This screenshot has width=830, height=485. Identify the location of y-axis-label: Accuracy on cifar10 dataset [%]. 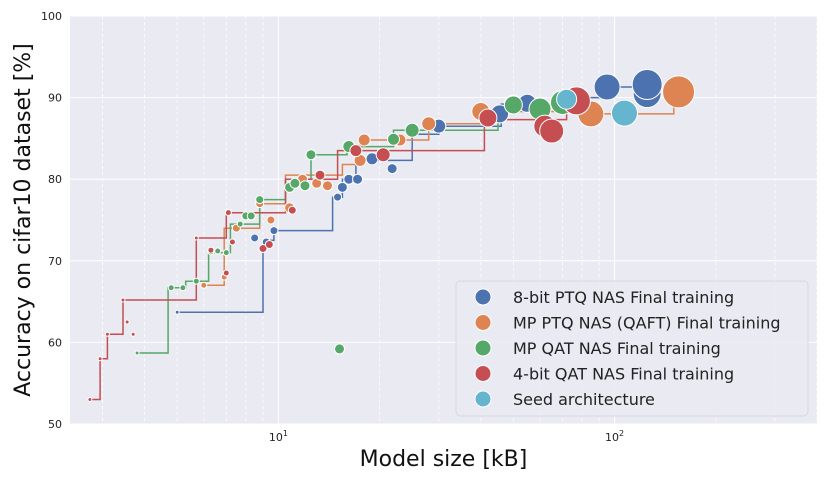
(23, 220).